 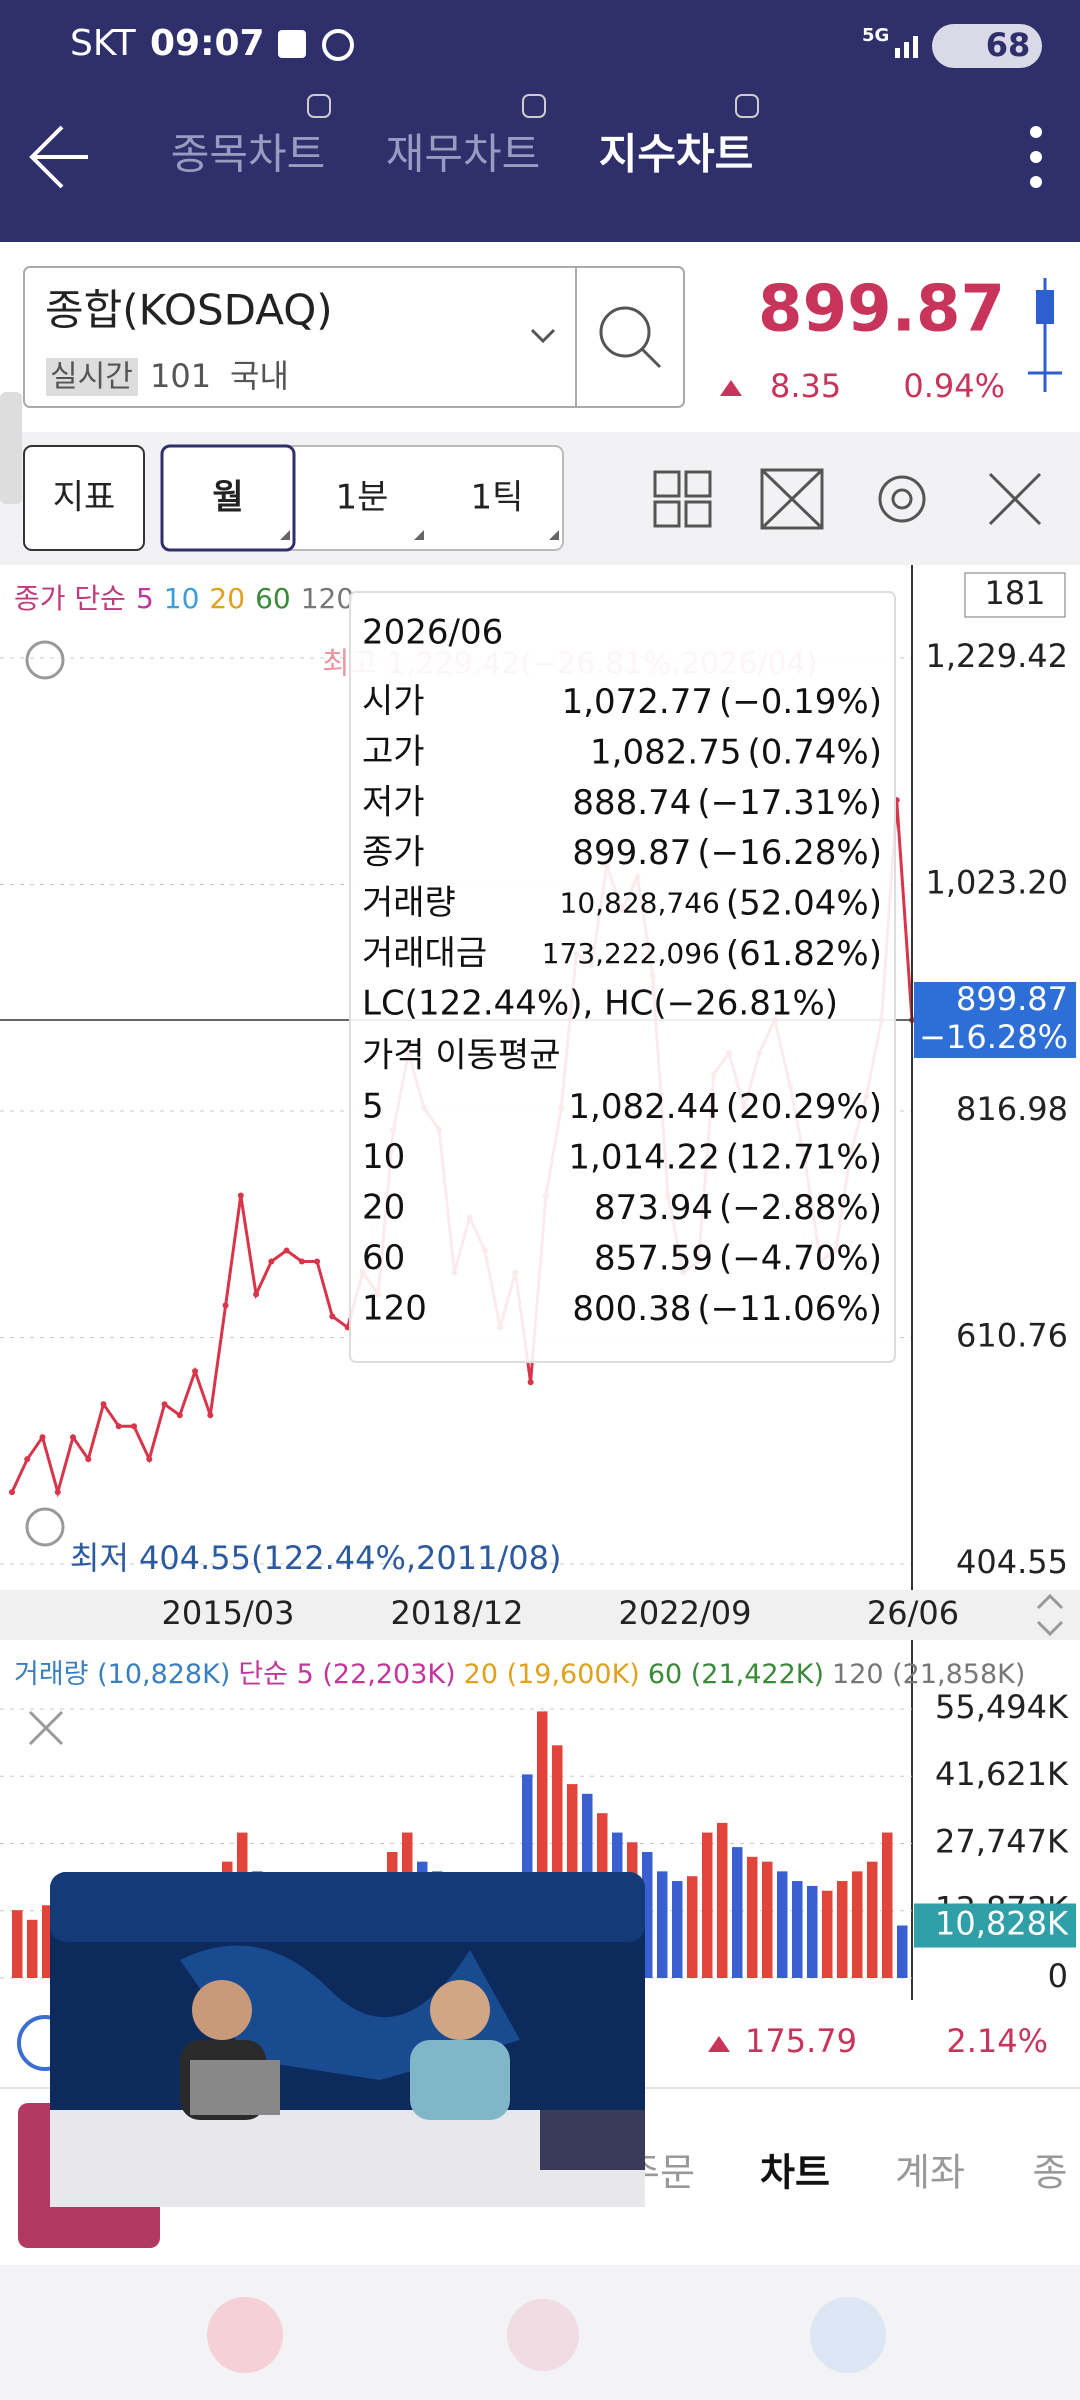 I want to click on x-tick-label: 2015/03, so click(x=228, y=1613).